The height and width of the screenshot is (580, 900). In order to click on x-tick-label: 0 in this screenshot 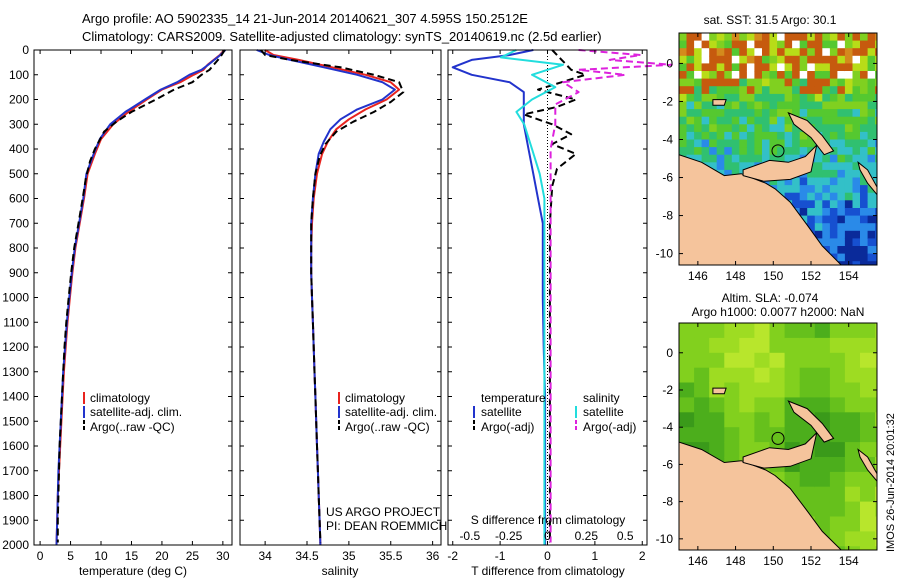, I will do `click(40, 556)`.